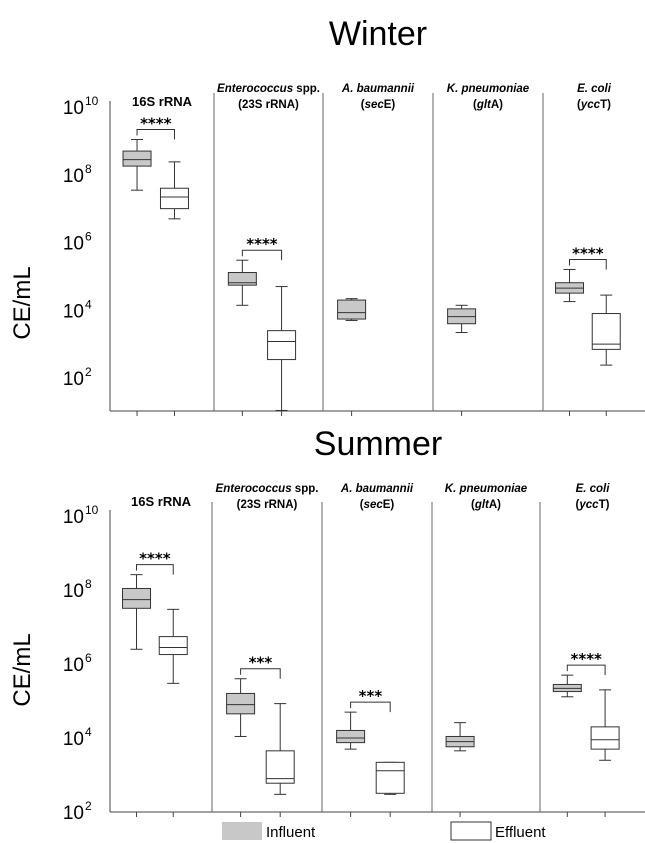 The image size is (645, 843). Describe the element at coordinates (378, 444) in the screenshot. I see `chart-title: Summer` at that location.